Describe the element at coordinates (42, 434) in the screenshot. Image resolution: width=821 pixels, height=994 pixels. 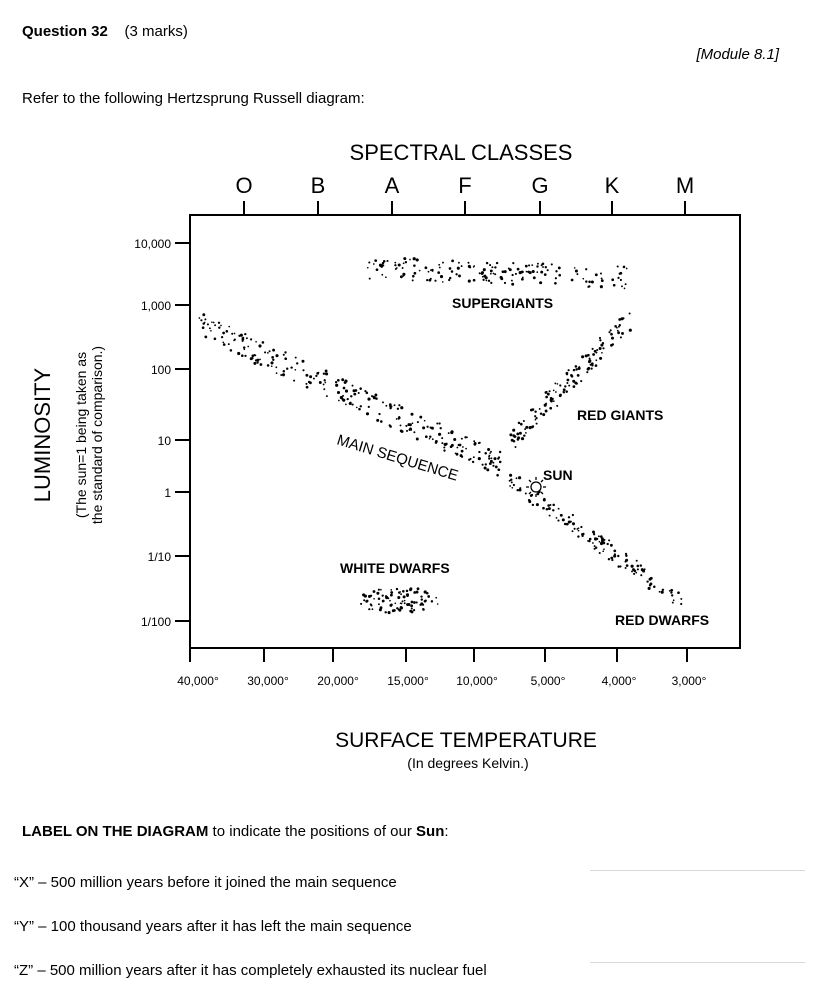
I see `y-axis-title: LUMINOSITY` at that location.